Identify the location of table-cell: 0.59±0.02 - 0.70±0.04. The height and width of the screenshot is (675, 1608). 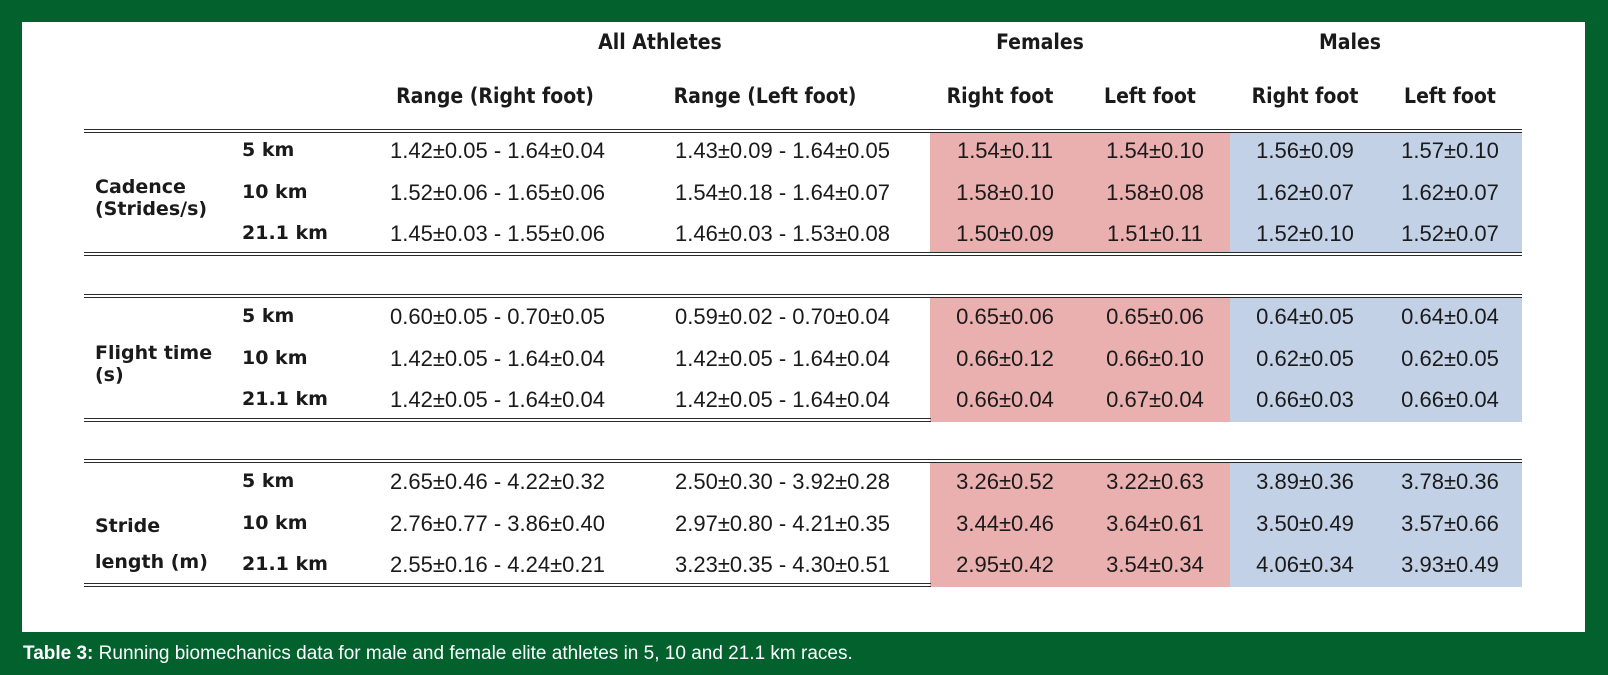
(782, 316).